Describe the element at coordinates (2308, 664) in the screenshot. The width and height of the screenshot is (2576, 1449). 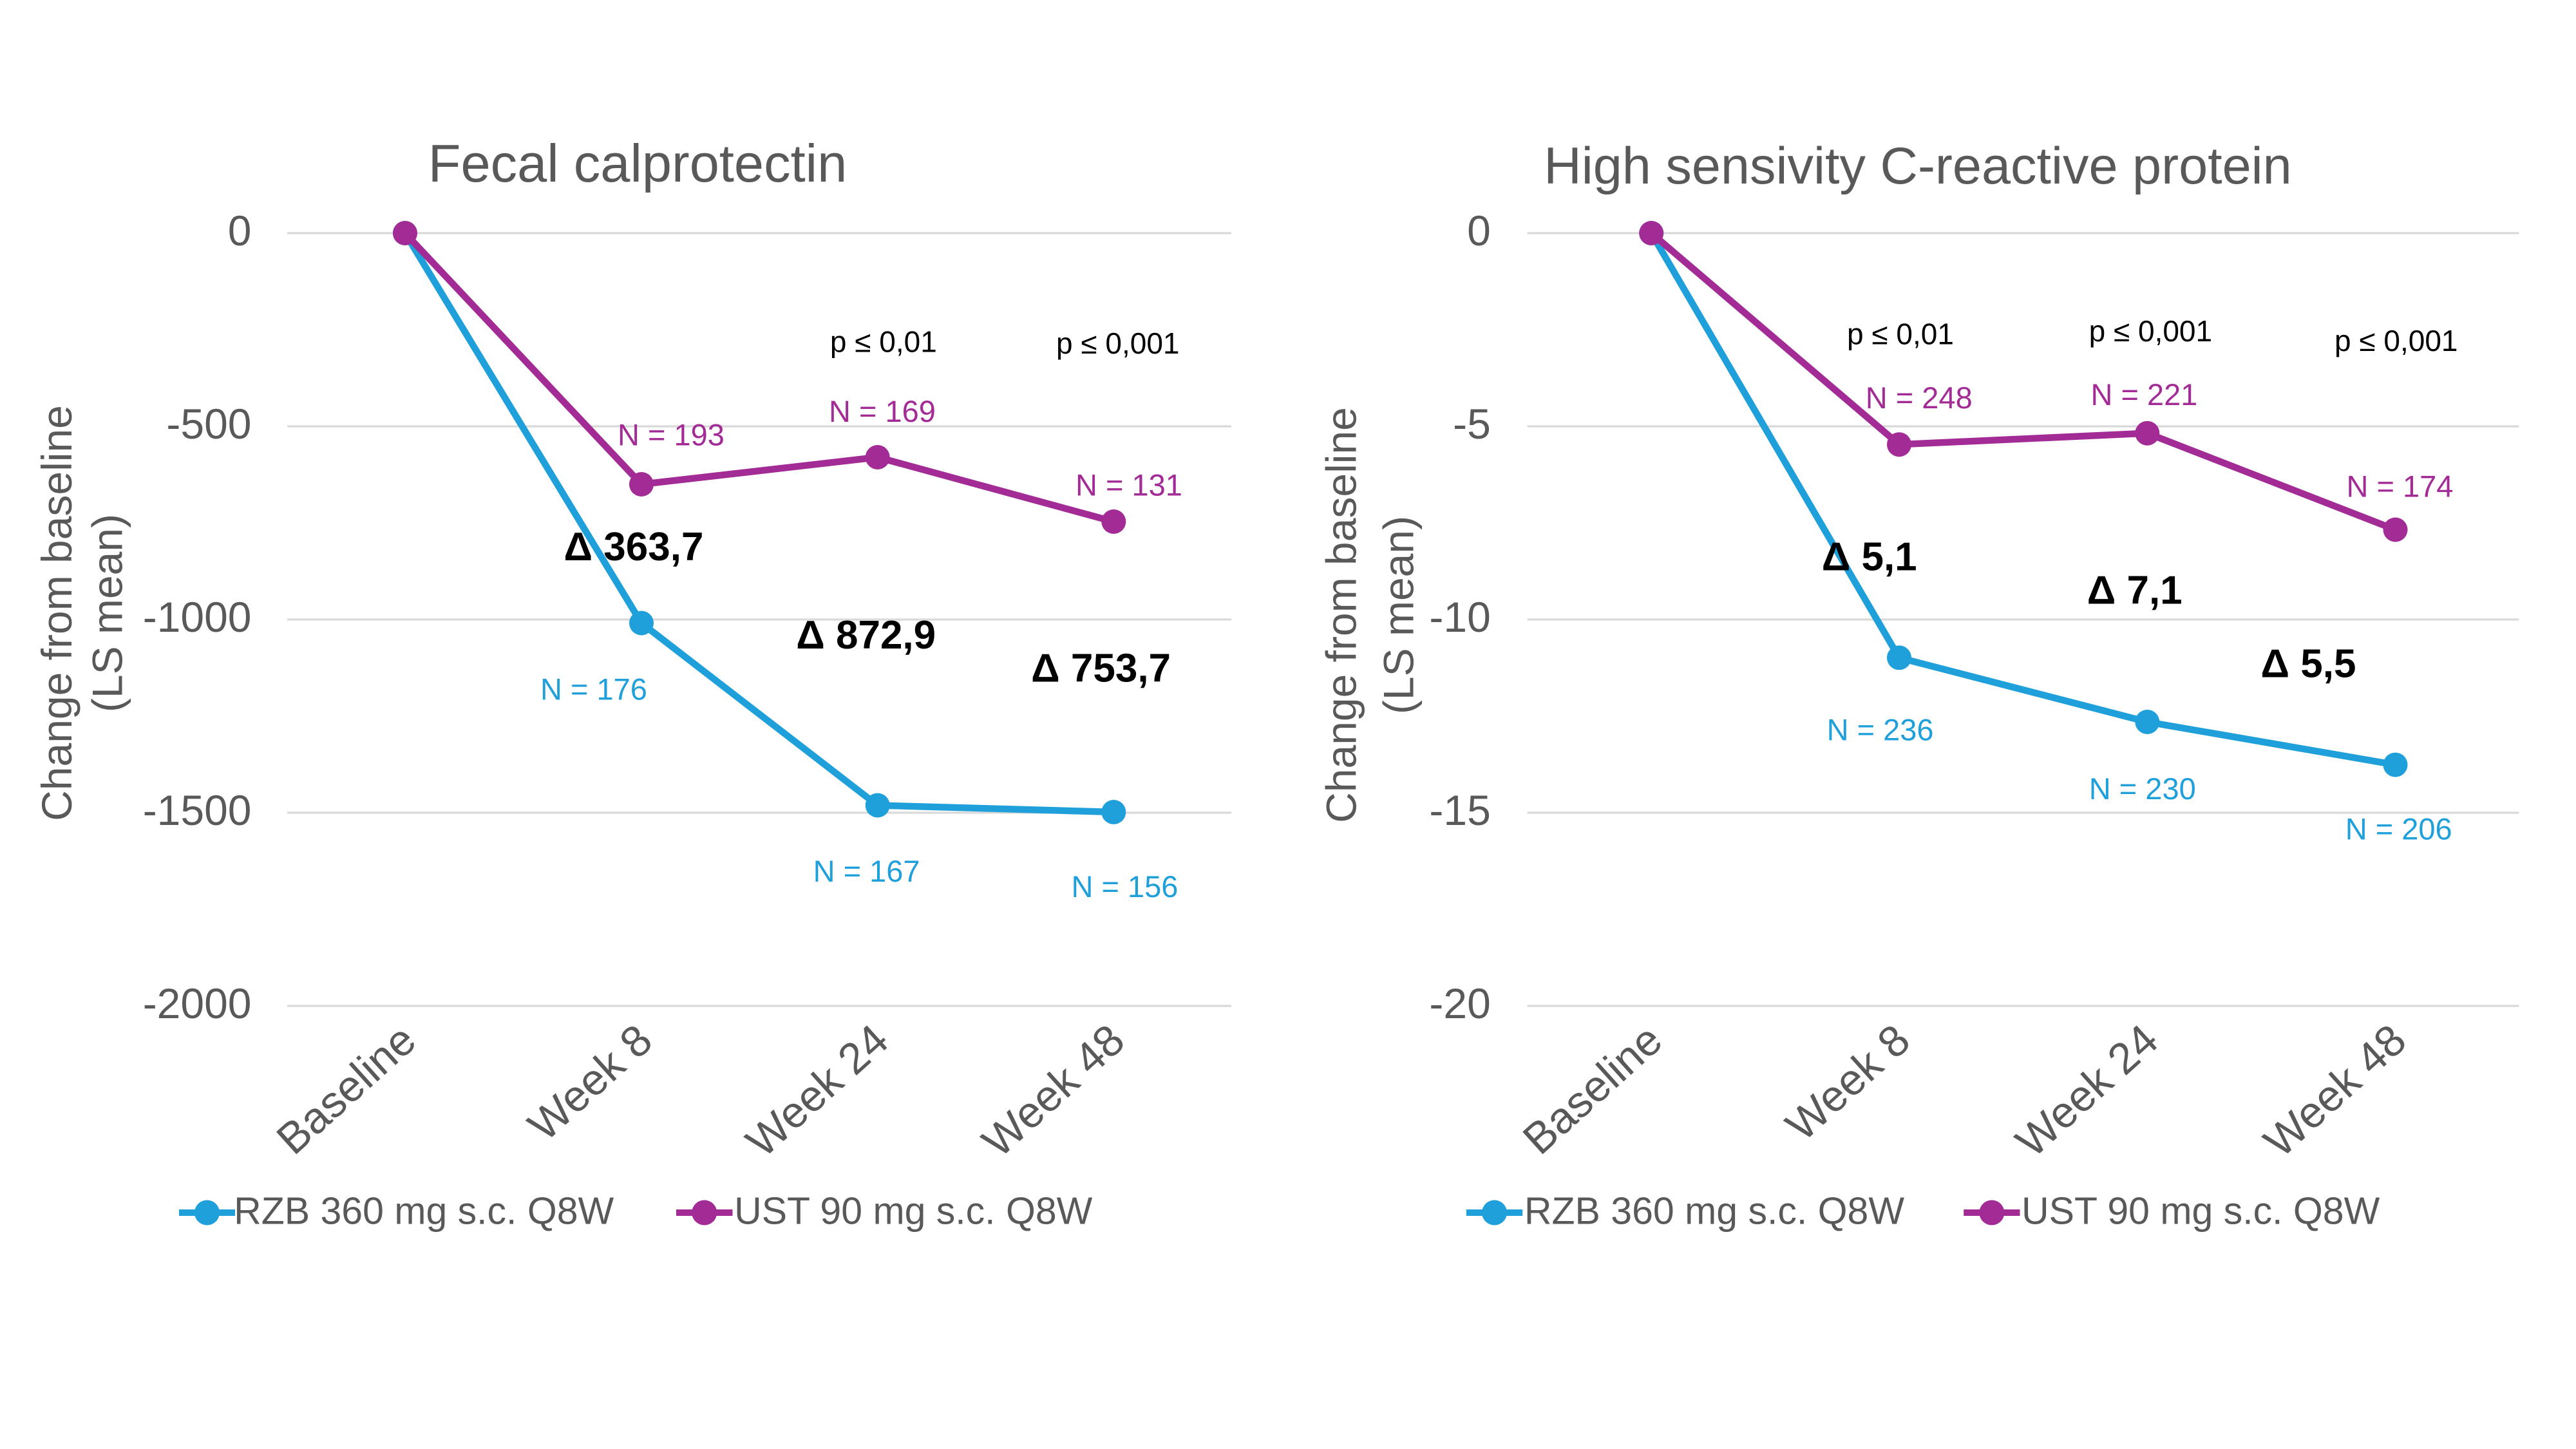
I see `svg-text: Δ 5,5` at that location.